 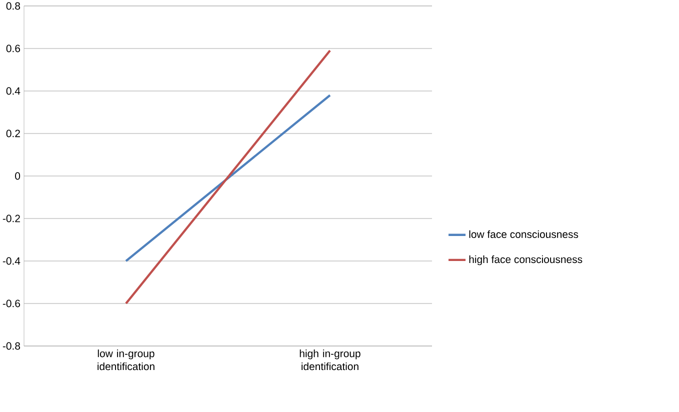 I want to click on y-tick-label: -0.4, so click(x=11, y=261).